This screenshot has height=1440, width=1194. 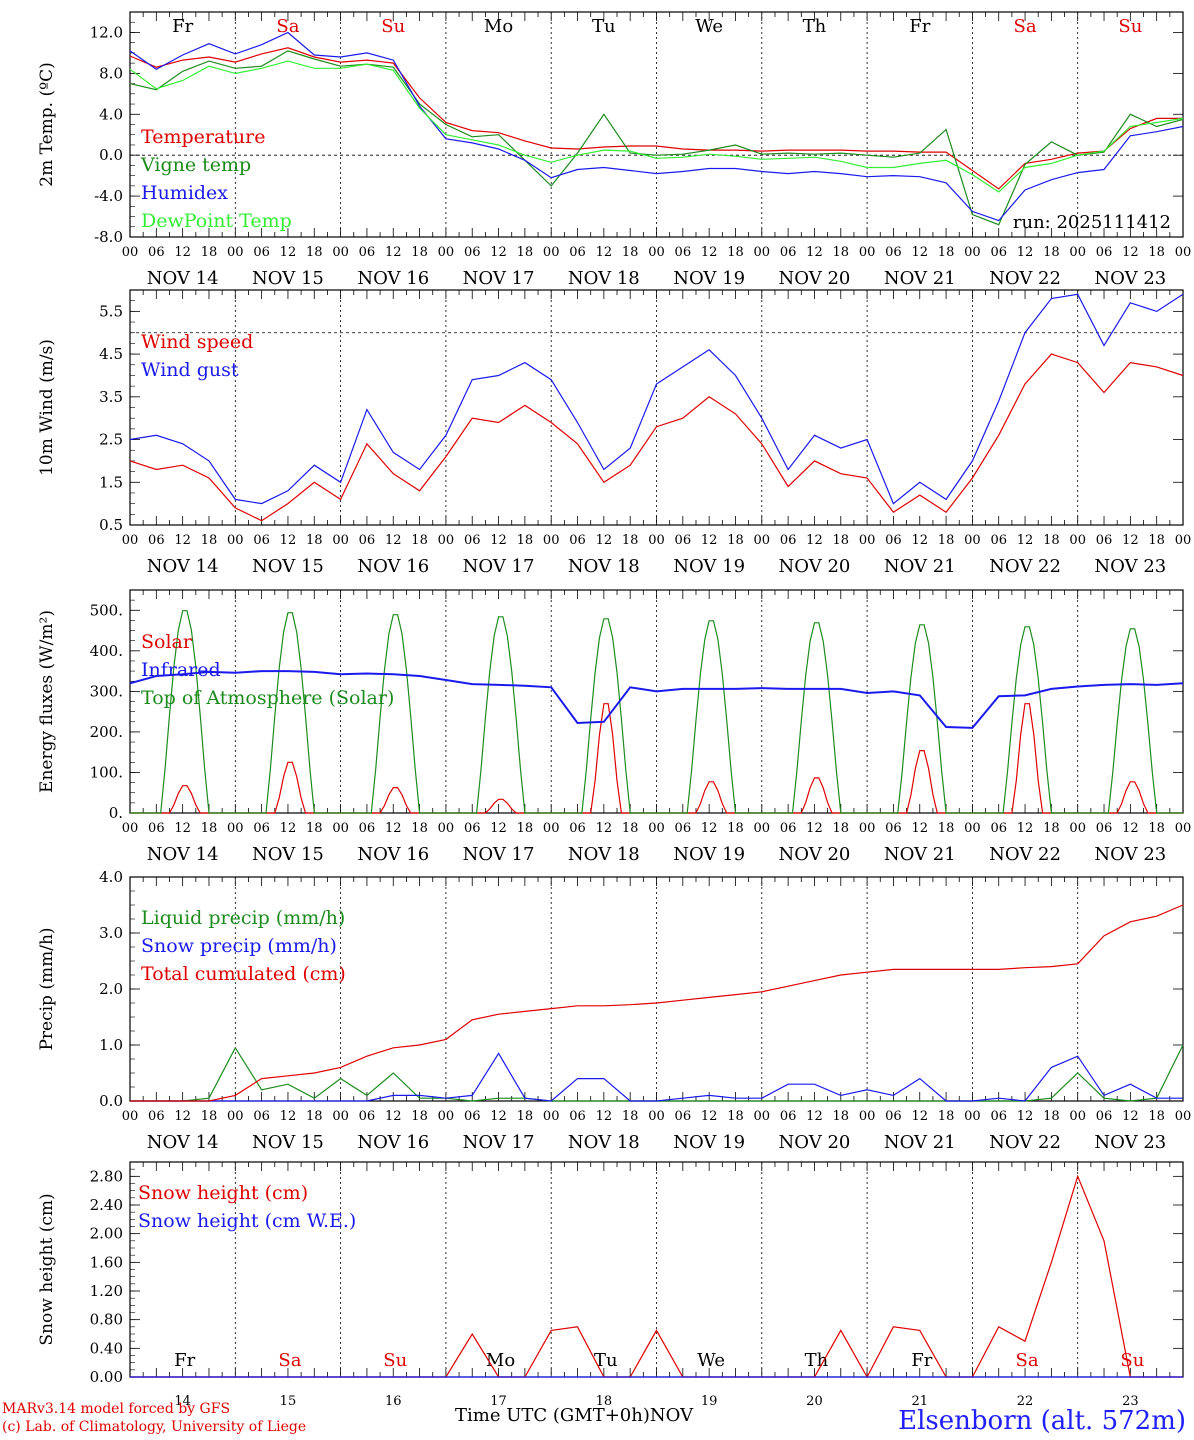 I want to click on day-label: NOV 20, so click(x=815, y=278).